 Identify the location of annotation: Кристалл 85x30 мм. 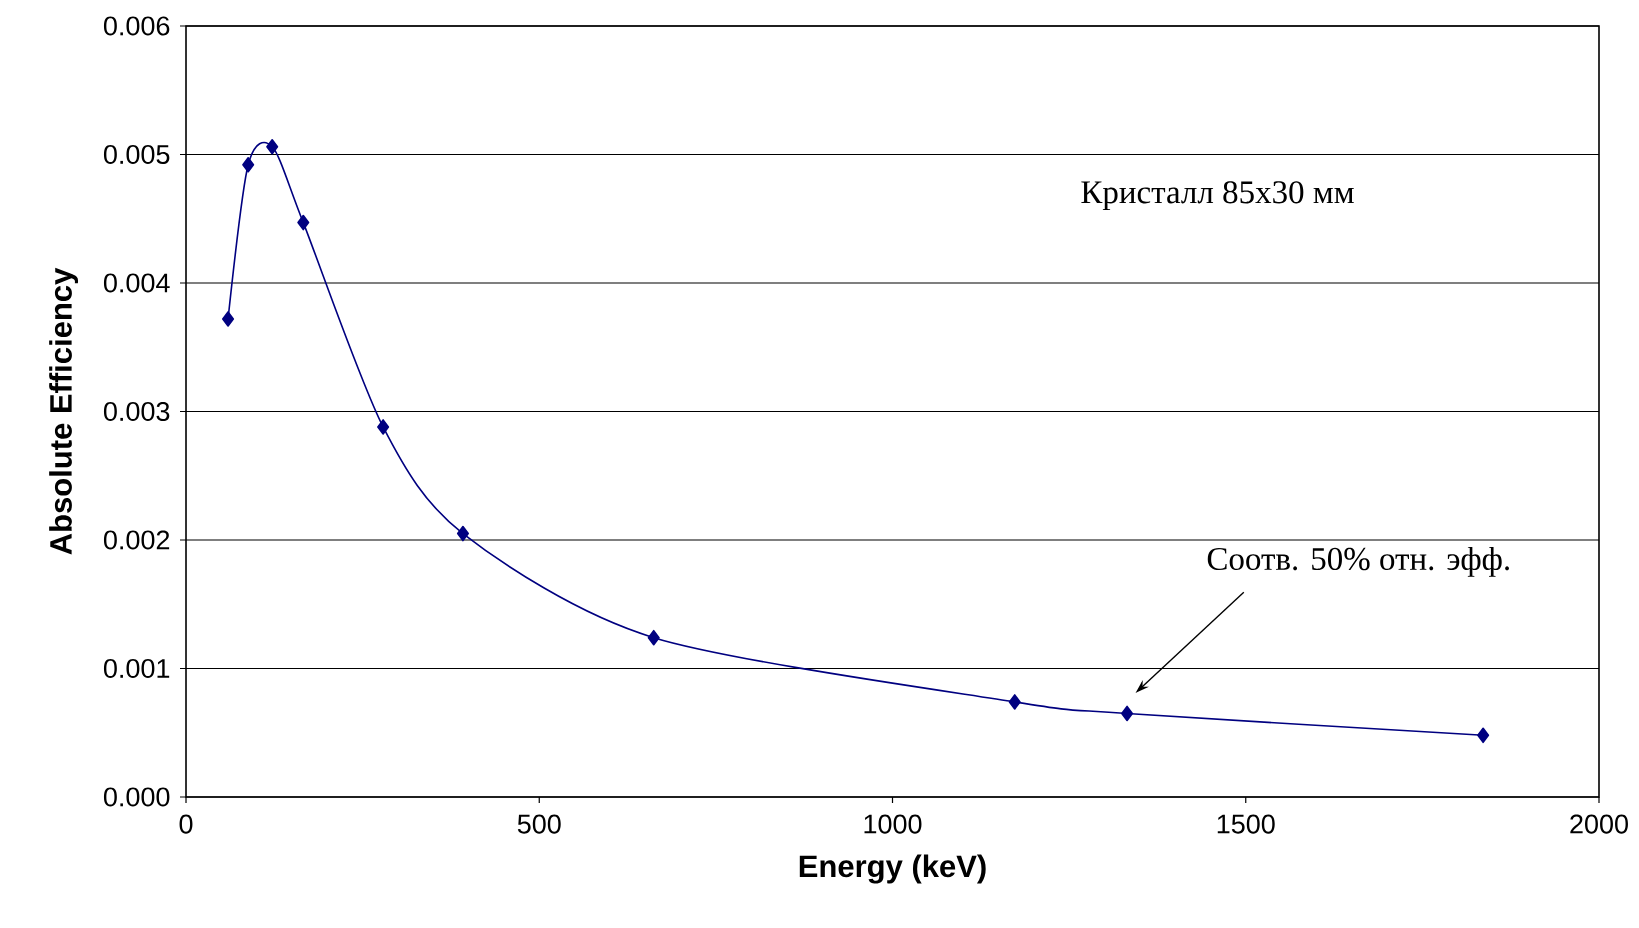
(1217, 196).